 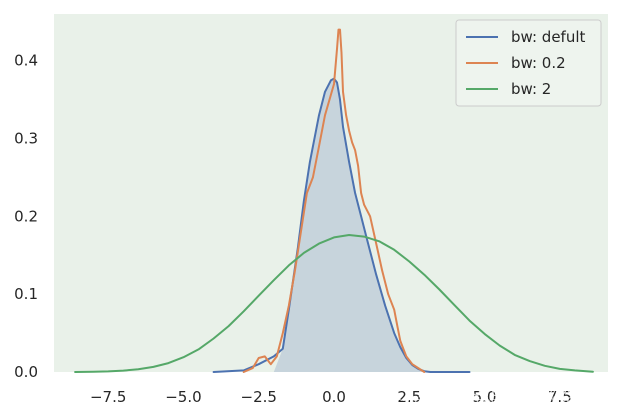 What do you see at coordinates (26, 372) in the screenshot?
I see `y-tick-label: 0.0` at bounding box center [26, 372].